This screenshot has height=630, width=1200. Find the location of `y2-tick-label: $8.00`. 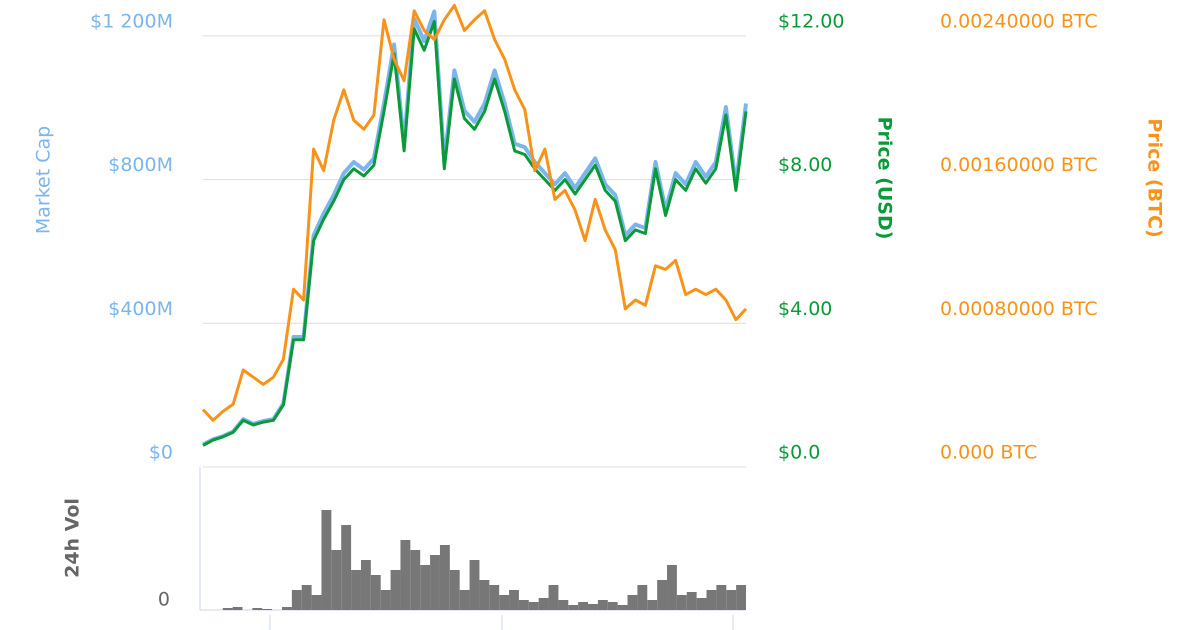

y2-tick-label: $8.00 is located at coordinates (805, 165).